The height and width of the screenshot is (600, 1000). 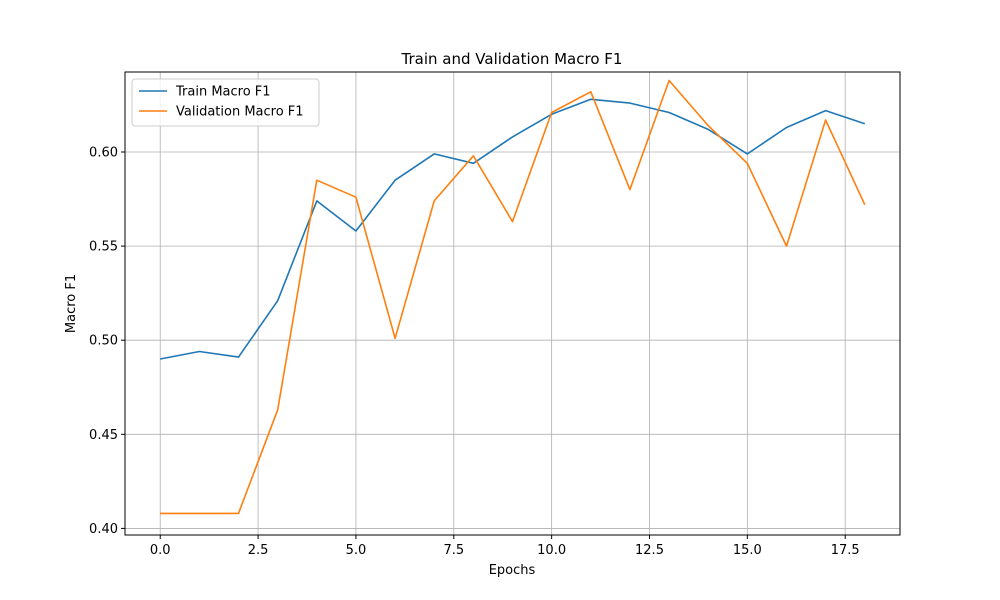 I want to click on x-tick-label: 17.5, so click(x=845, y=550).